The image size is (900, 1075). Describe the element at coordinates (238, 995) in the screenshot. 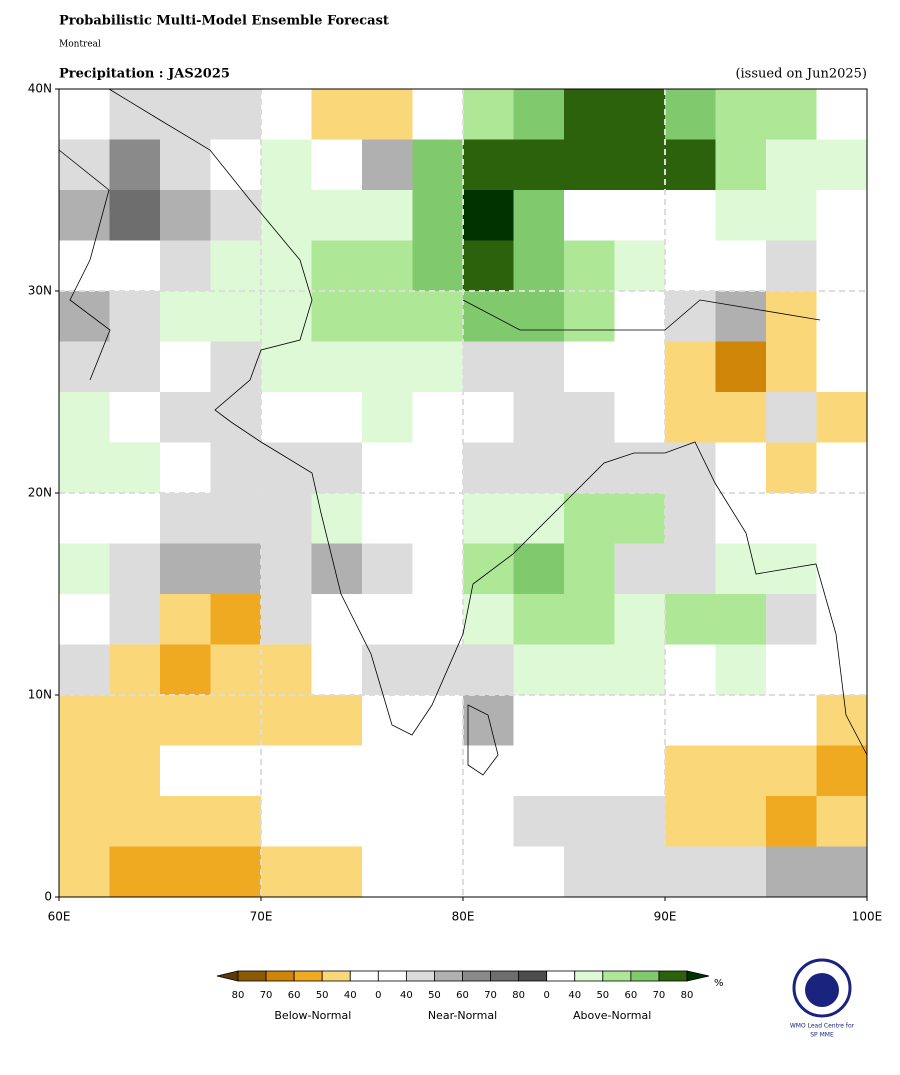

I see `colorbar-tick-label: 80` at that location.